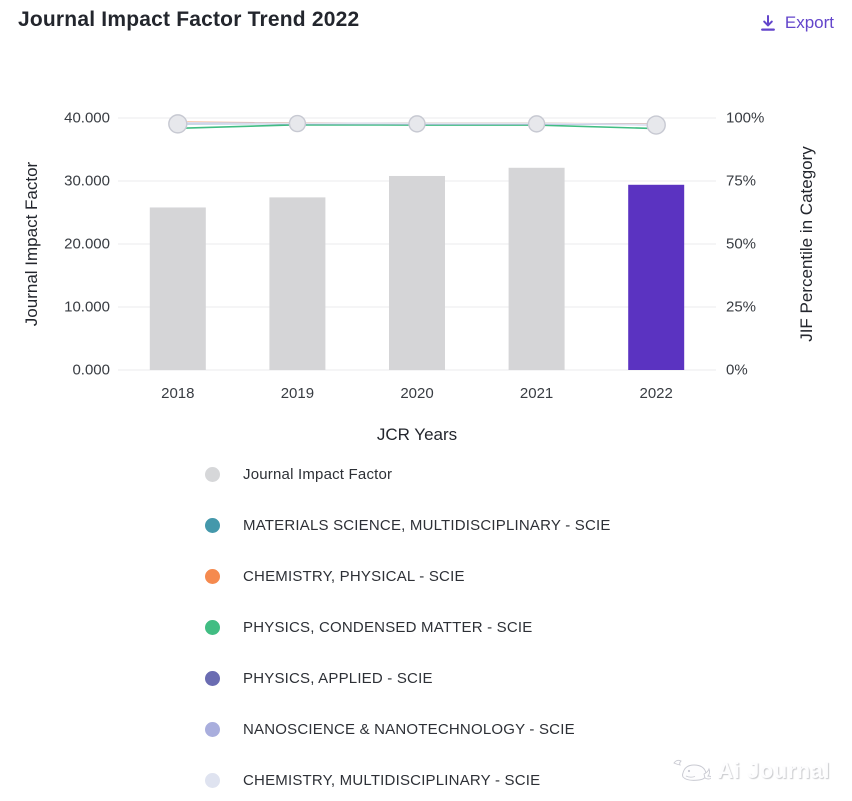 The image size is (852, 801). Describe the element at coordinates (741, 181) in the screenshot. I see `axis-tick: 75%` at that location.